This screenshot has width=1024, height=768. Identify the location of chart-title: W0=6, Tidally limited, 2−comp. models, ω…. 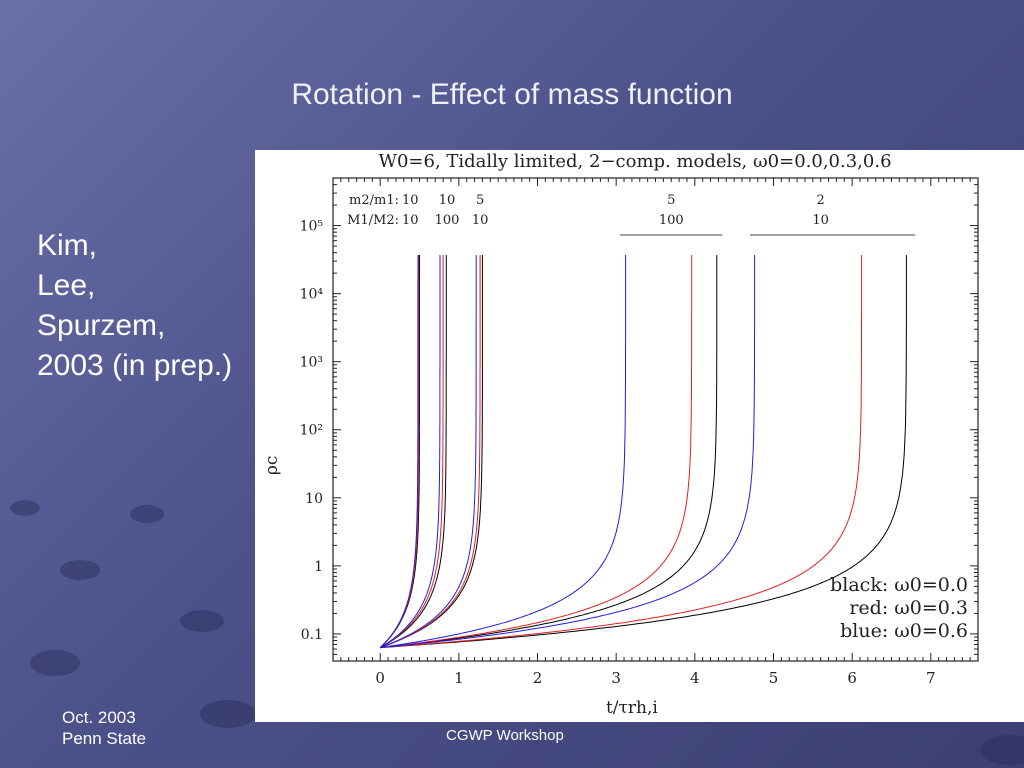
(634, 161).